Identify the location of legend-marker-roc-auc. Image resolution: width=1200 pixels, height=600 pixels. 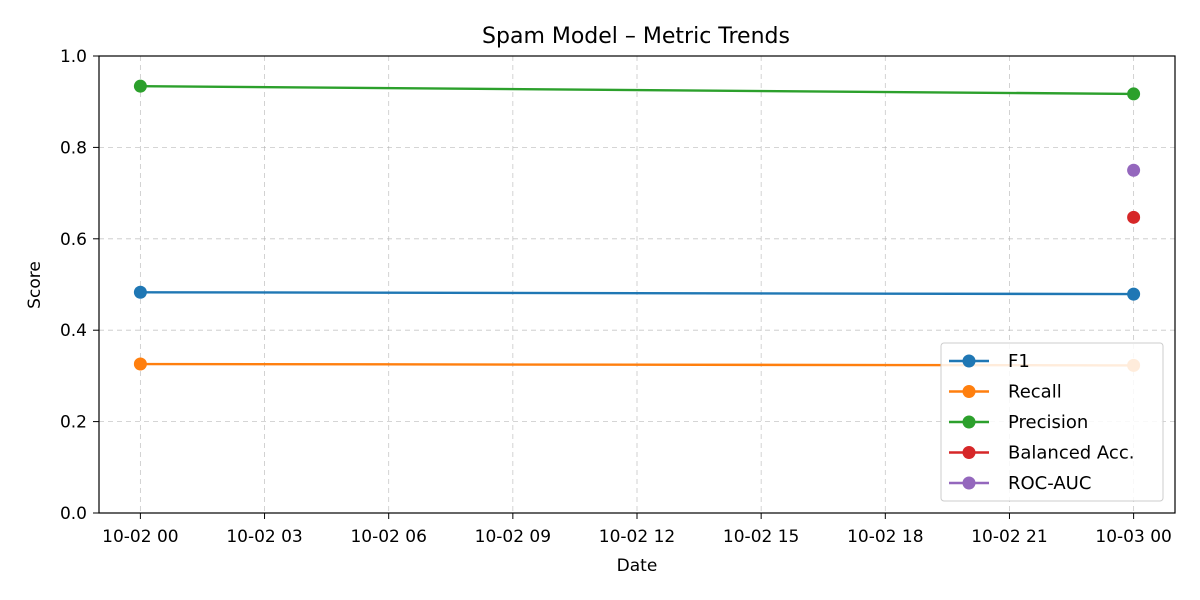
(969, 483).